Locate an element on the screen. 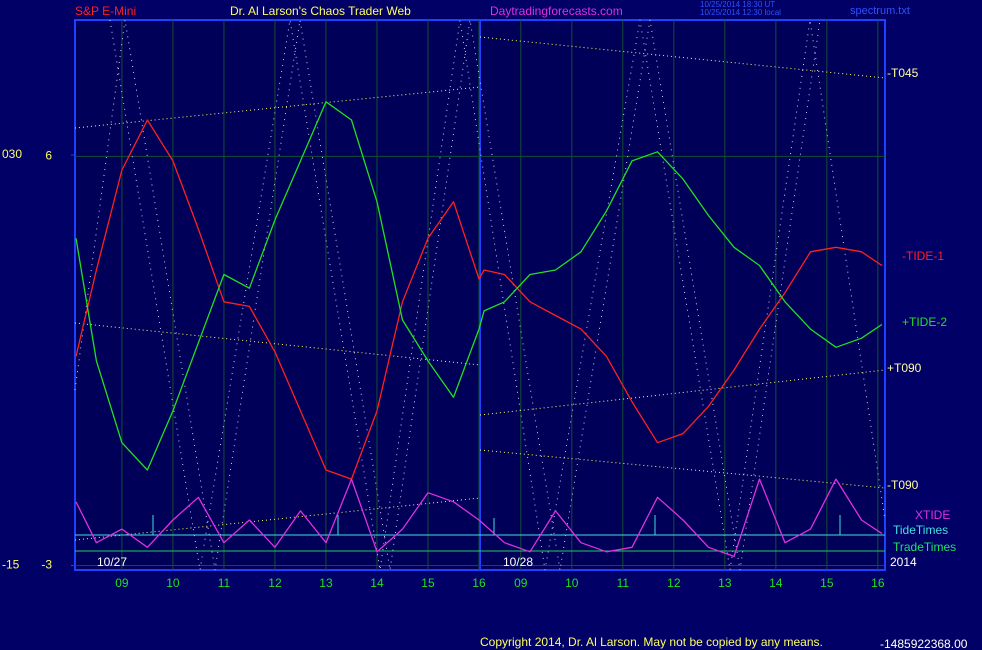 The height and width of the screenshot is (650, 982). y-tick-label: 6 is located at coordinates (48, 156).